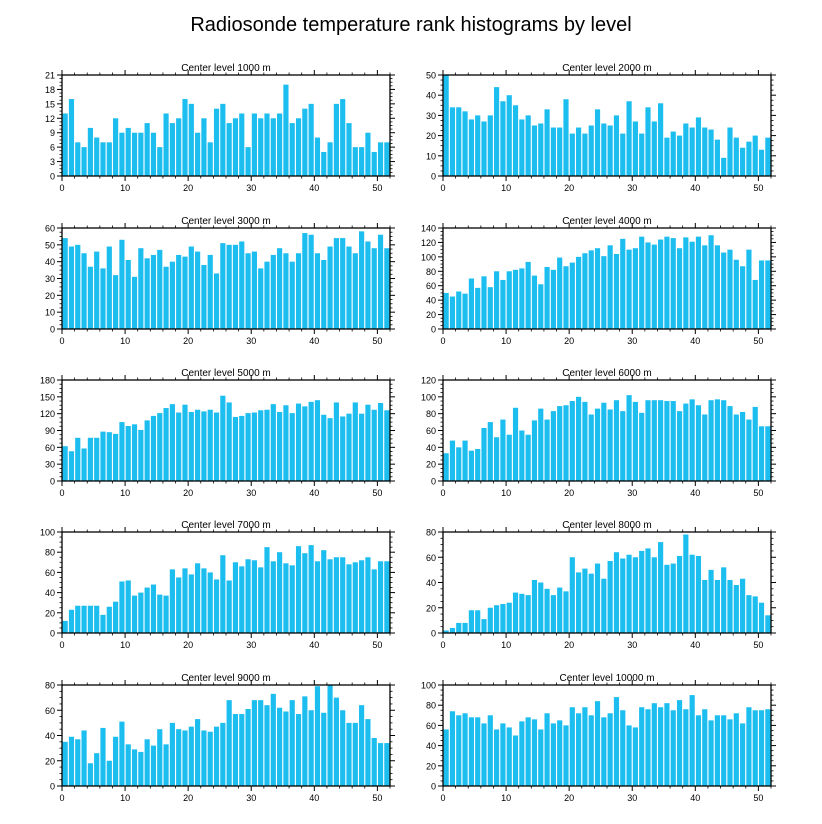 This screenshot has width=822, height=824. I want to click on panel-title: Center level 2000 m, so click(607, 68).